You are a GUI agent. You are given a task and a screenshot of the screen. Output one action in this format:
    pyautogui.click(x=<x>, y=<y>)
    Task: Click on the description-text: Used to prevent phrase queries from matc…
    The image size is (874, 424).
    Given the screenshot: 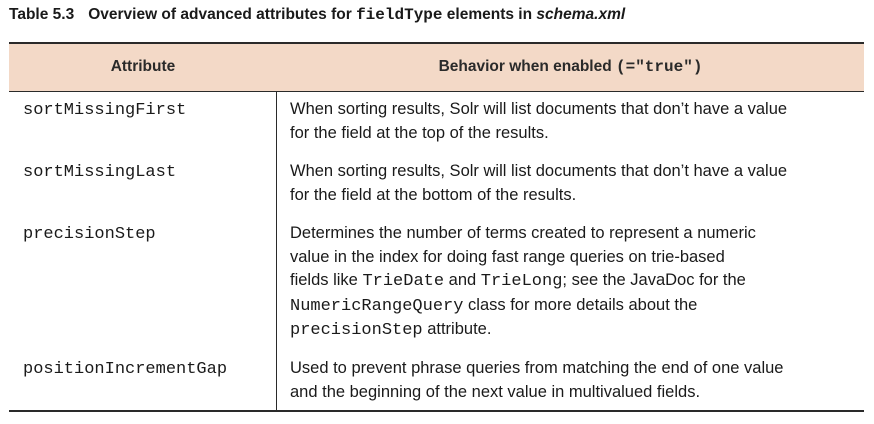 What is the action you would take?
    pyautogui.click(x=537, y=368)
    